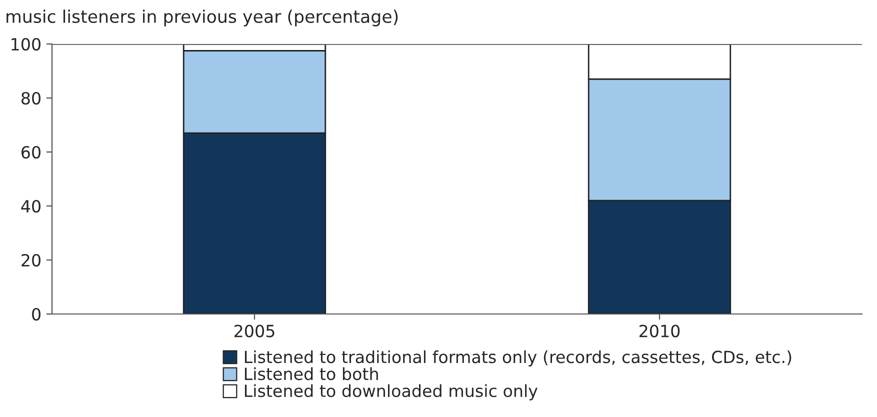  Describe the element at coordinates (36, 314) in the screenshot. I see `y-tick-label: 0` at that location.